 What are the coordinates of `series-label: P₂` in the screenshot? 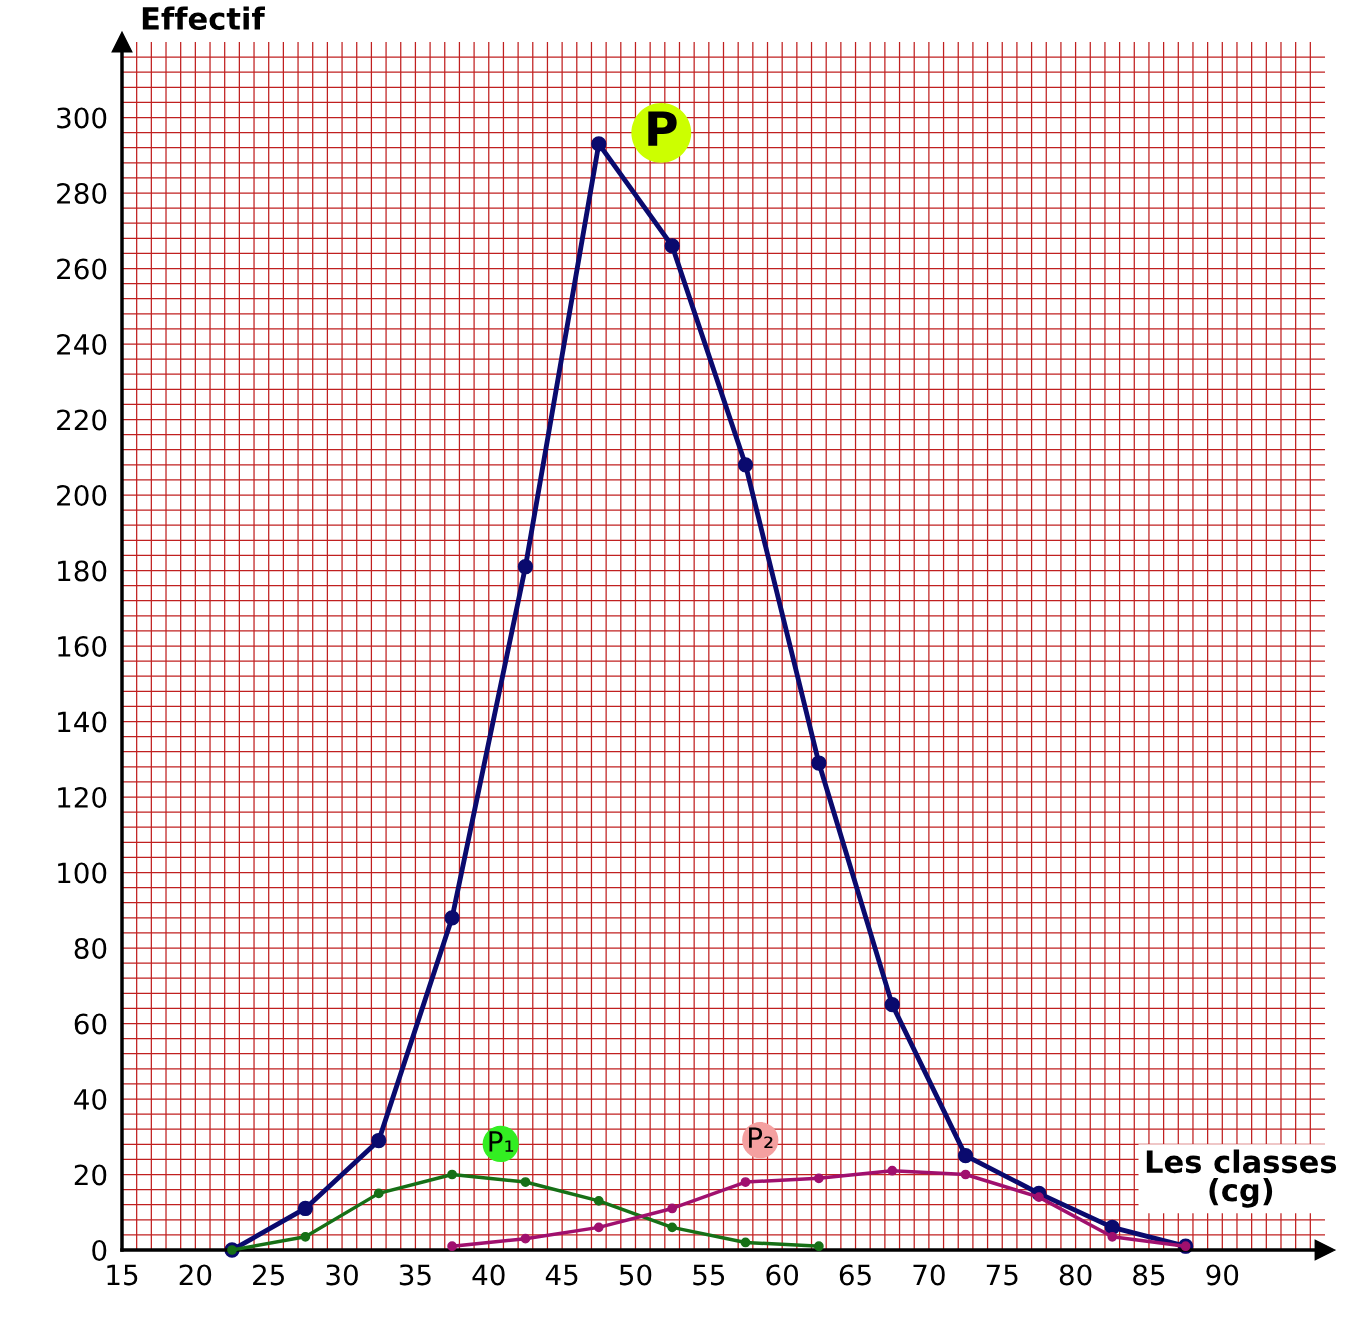 It's located at (761, 1137).